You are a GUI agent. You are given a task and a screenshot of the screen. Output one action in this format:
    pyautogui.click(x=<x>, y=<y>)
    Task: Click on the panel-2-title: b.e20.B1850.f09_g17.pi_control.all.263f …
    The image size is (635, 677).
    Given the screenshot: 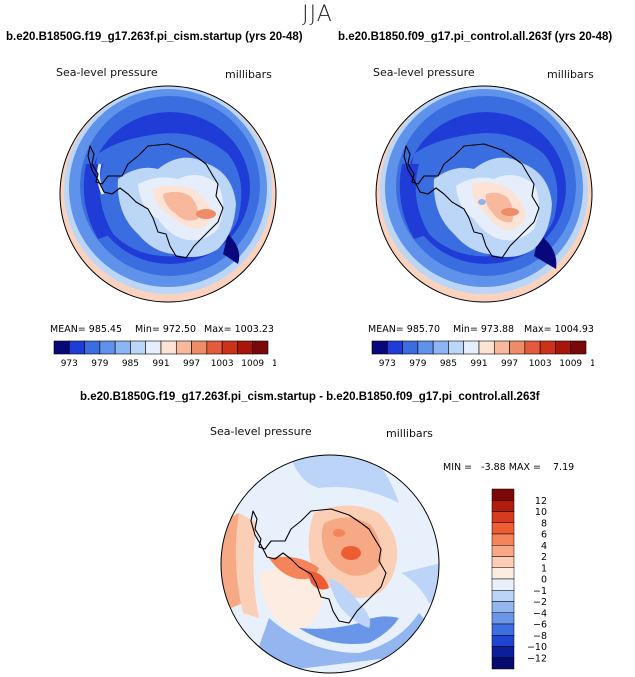 What is the action you would take?
    pyautogui.click(x=475, y=37)
    